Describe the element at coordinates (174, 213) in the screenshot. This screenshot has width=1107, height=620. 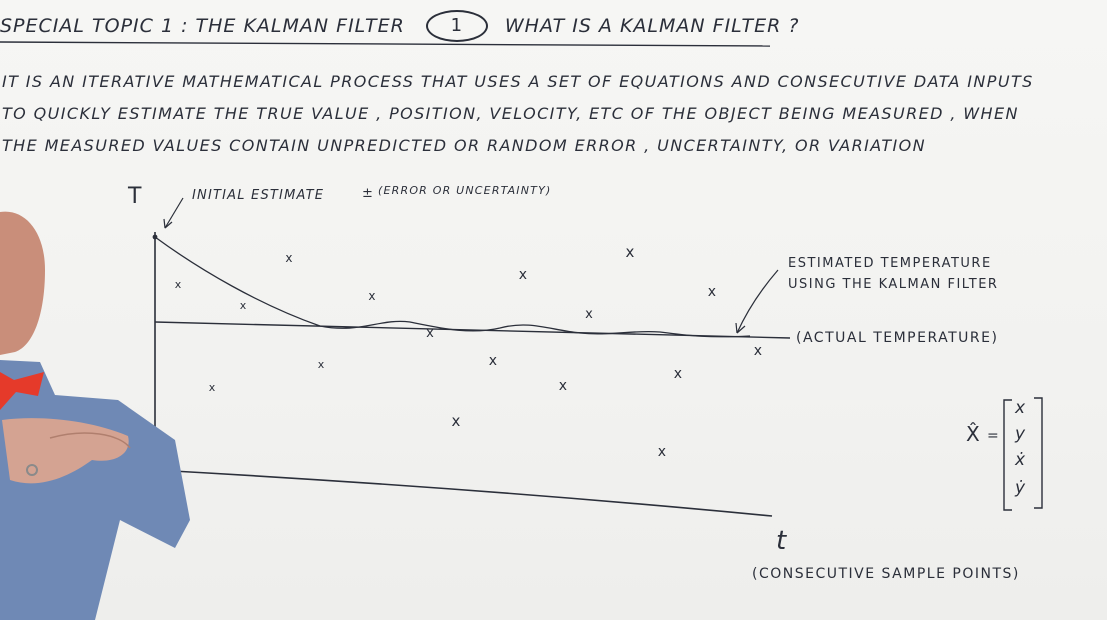
I see `initial-estimate-arrow` at that location.